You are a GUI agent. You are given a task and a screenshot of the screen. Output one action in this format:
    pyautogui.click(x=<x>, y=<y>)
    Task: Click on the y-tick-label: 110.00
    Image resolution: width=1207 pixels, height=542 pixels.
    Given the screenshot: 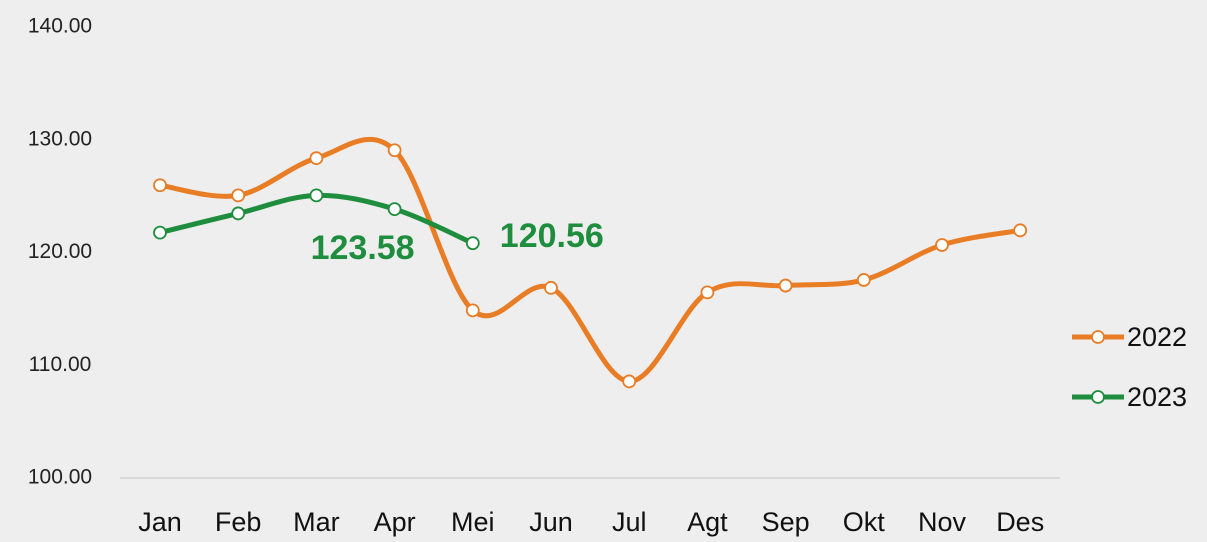 What is the action you would take?
    pyautogui.click(x=60, y=364)
    